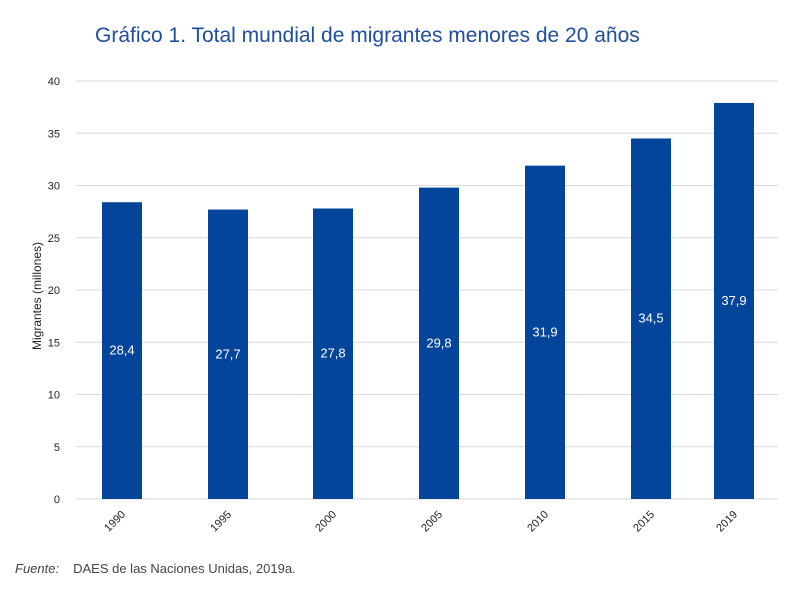 The height and width of the screenshot is (589, 808). What do you see at coordinates (54, 396) in the screenshot?
I see `y-tick-label: 10` at bounding box center [54, 396].